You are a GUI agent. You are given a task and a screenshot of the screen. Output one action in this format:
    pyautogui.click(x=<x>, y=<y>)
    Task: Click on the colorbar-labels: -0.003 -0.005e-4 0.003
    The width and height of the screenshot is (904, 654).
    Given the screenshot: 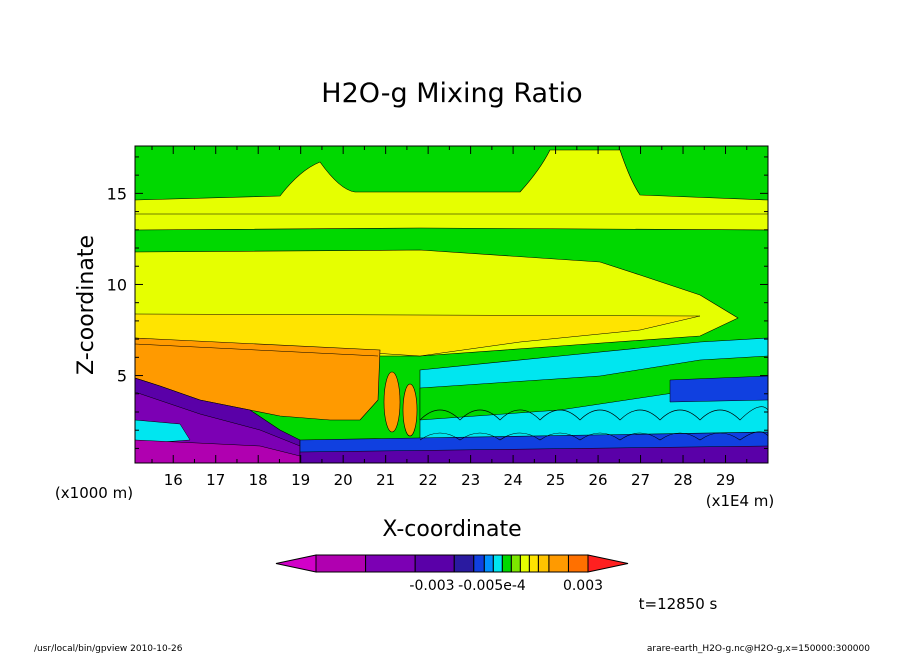 What is the action you would take?
    pyautogui.click(x=506, y=586)
    